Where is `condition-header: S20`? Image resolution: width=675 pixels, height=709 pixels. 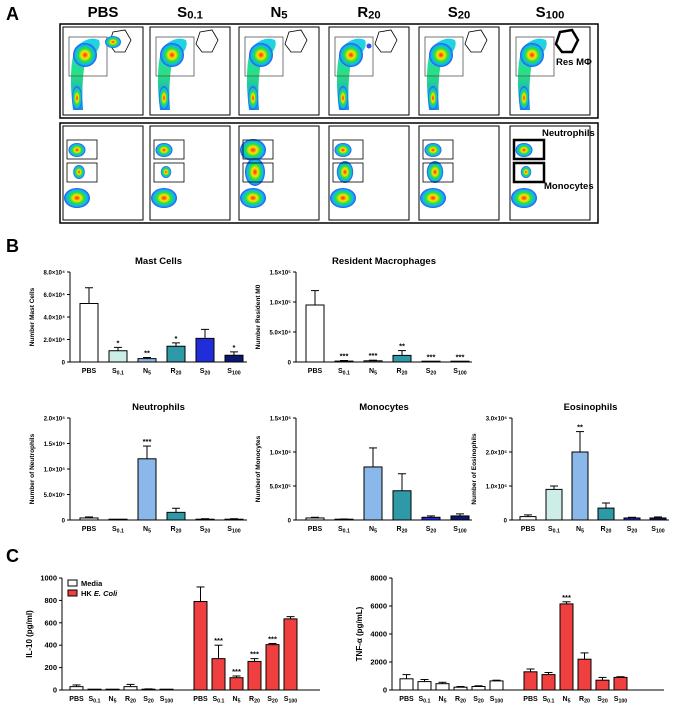
condition-header: S20 is located at coordinates (459, 13).